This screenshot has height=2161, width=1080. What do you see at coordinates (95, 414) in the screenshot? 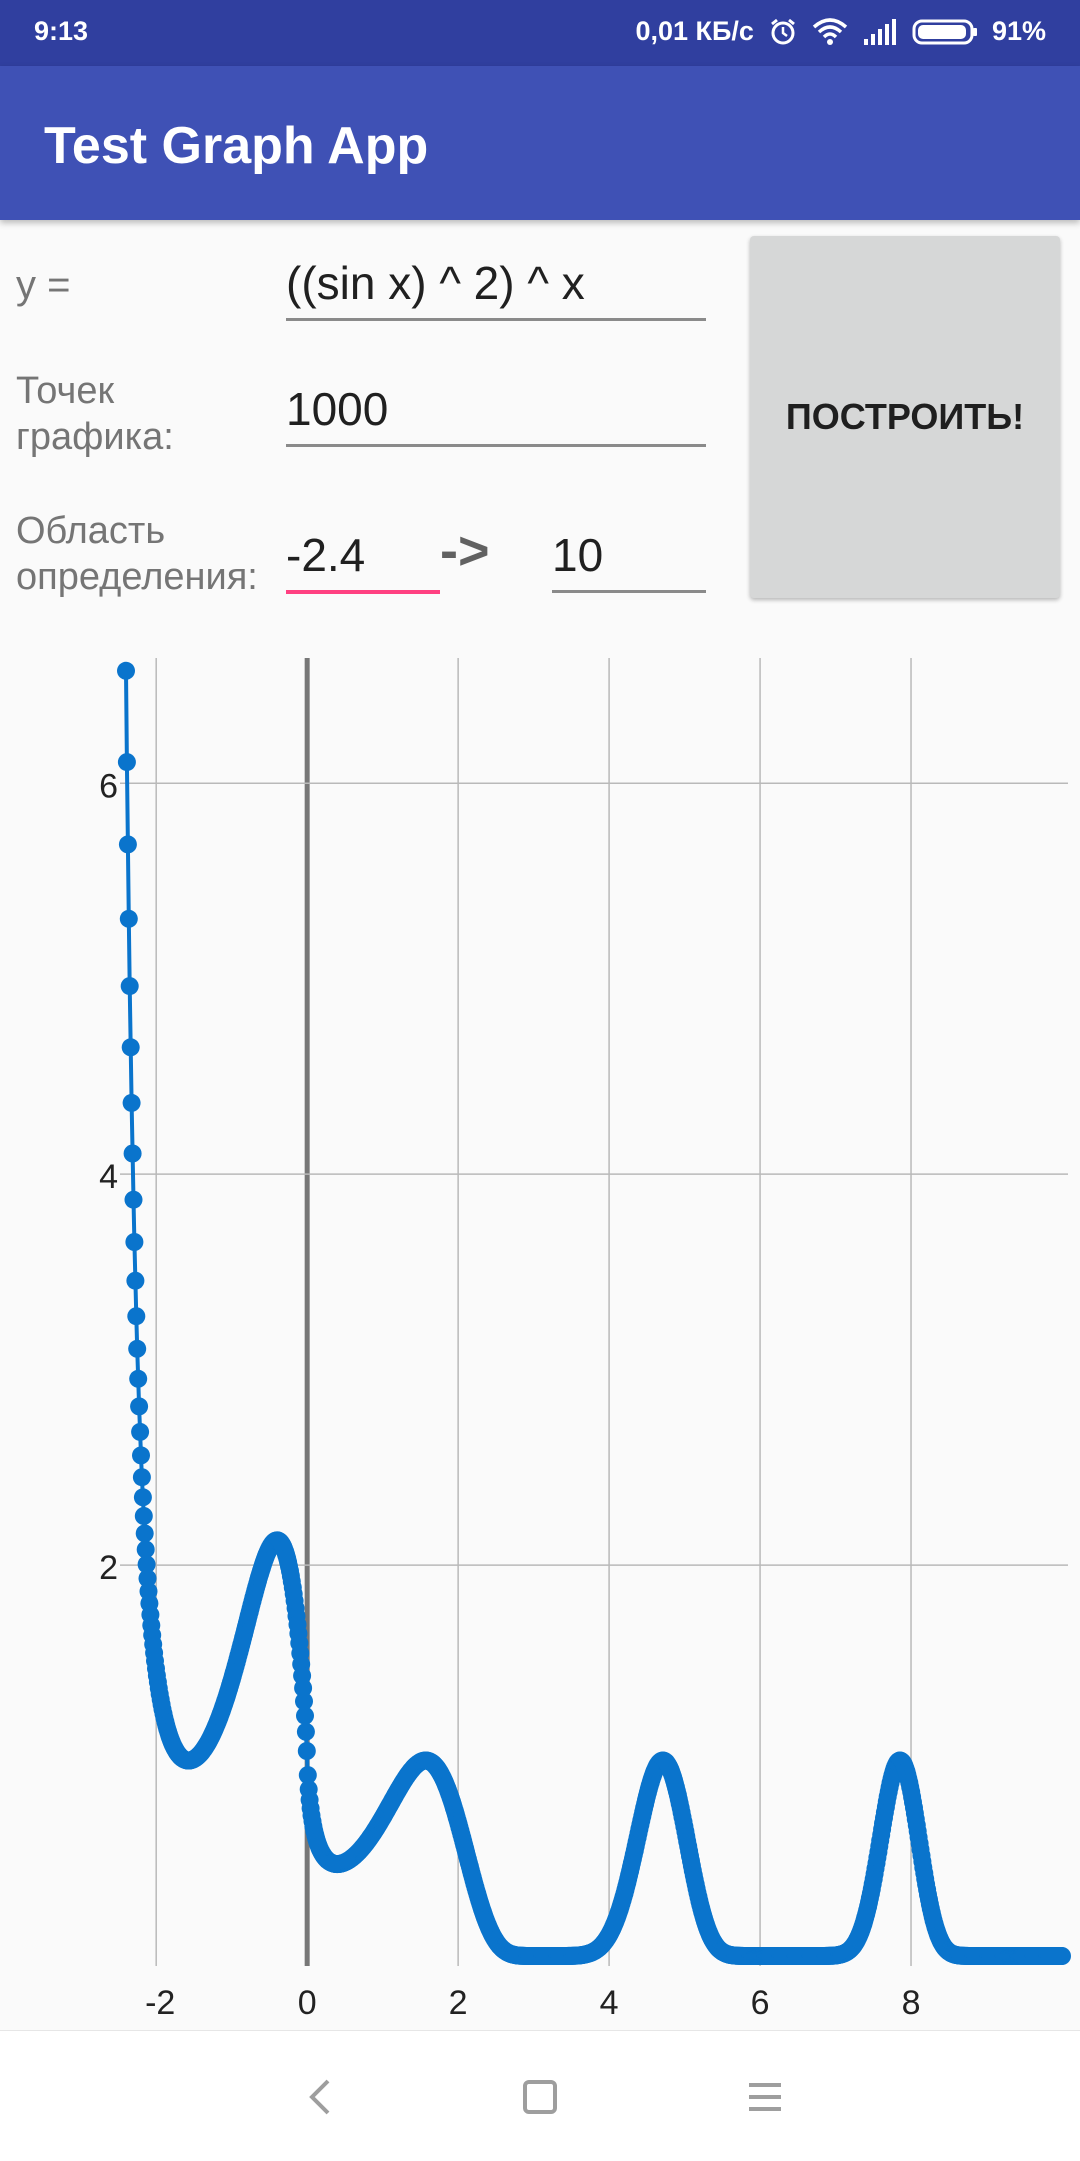
I see `points-label: Точек графика:` at bounding box center [95, 414].